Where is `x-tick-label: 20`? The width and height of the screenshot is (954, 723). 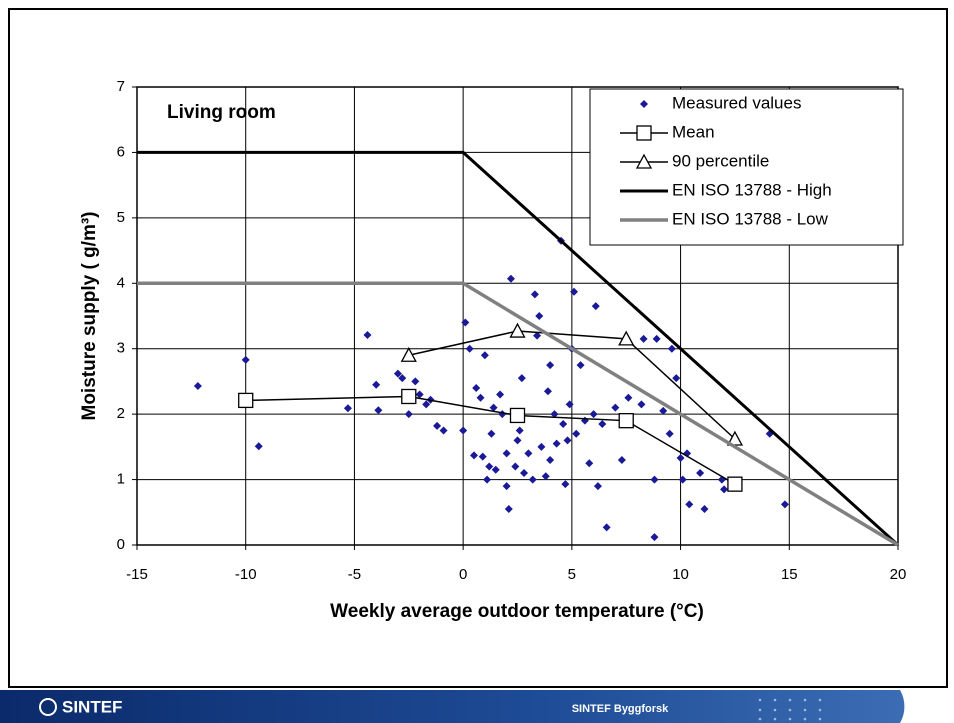 x-tick-label: 20 is located at coordinates (898, 574).